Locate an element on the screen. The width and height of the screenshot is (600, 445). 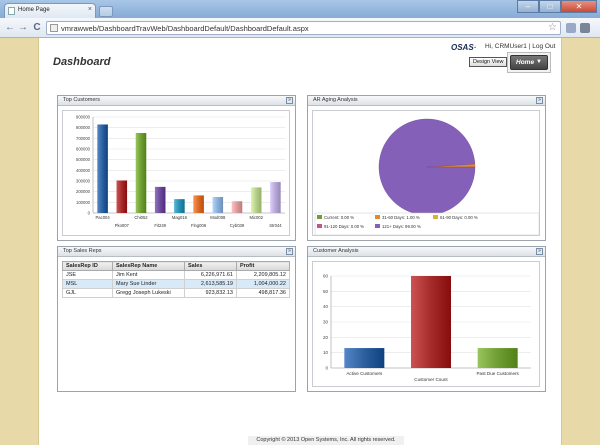
col-header-sales: Sales is located at coordinates (210, 266).